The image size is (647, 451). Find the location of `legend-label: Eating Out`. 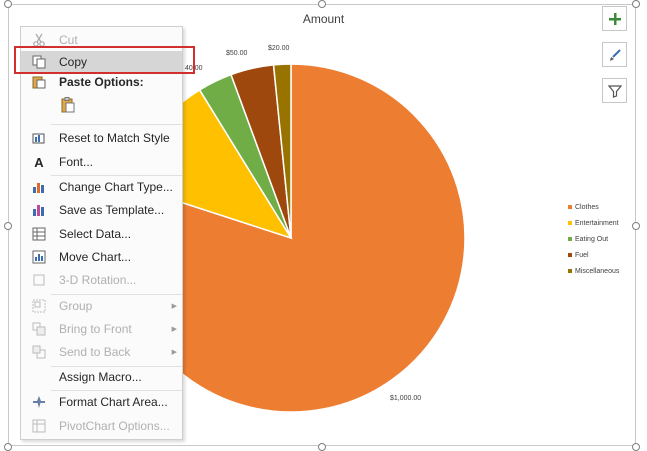

legend-label: Eating Out is located at coordinates (592, 239).